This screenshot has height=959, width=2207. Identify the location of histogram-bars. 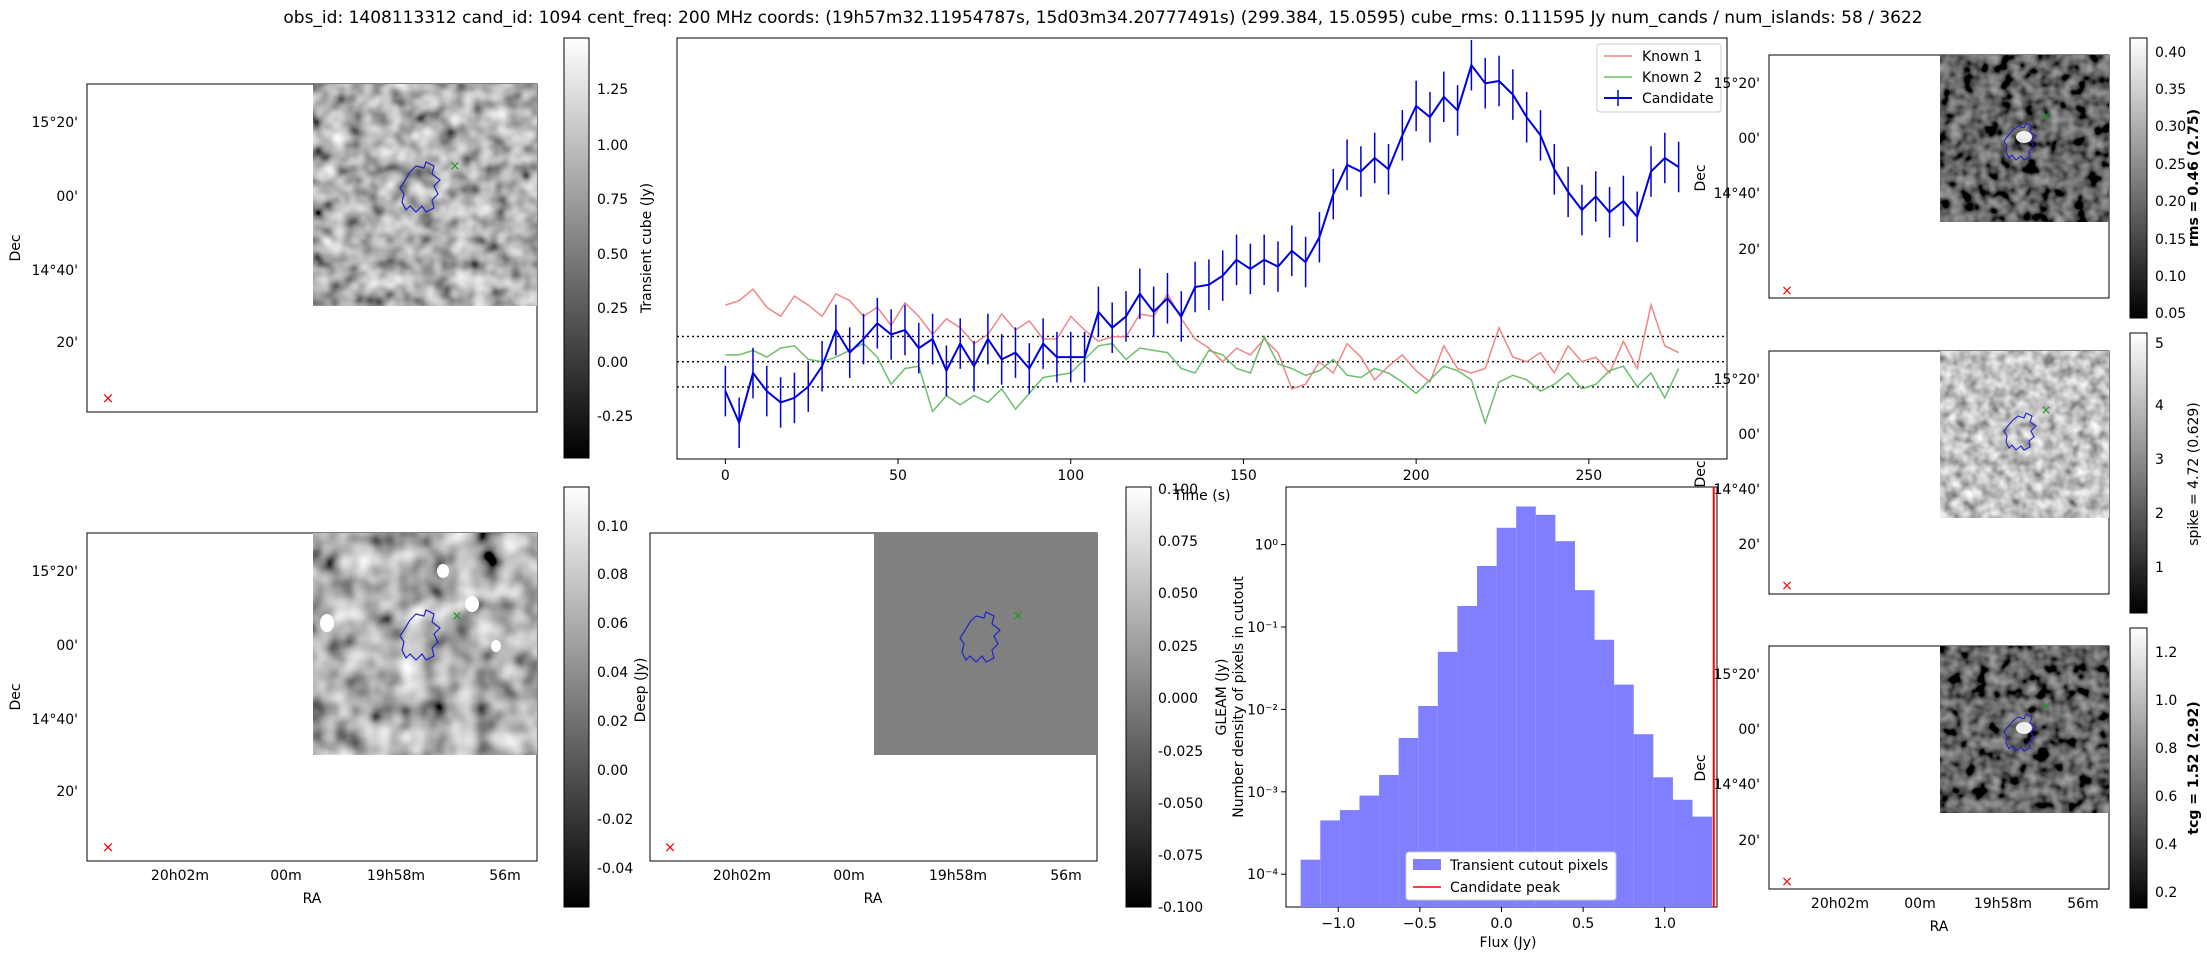
(1506, 706).